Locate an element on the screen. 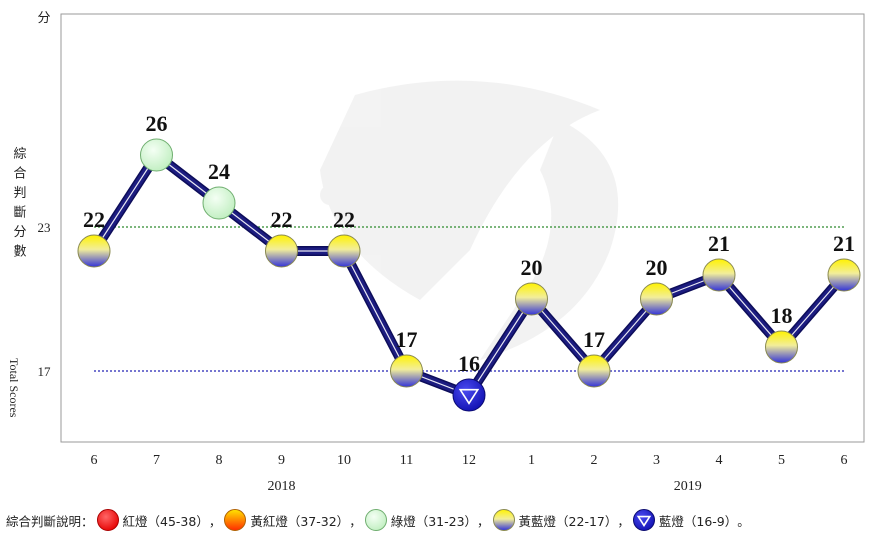 The image size is (879, 542). legend-item-green: 綠燈（31-23）， is located at coordinates (426, 520).